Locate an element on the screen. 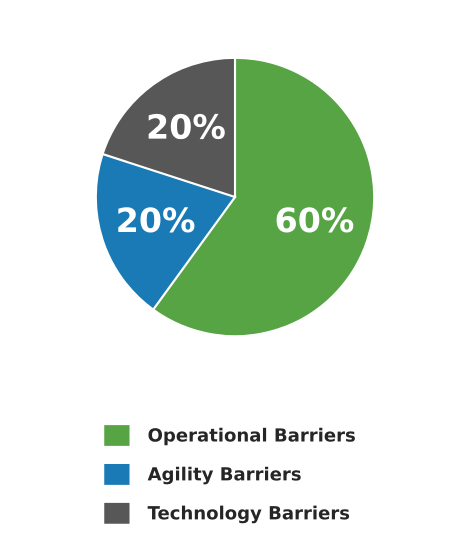 The width and height of the screenshot is (460, 540). data-label: 60% is located at coordinates (315, 219).